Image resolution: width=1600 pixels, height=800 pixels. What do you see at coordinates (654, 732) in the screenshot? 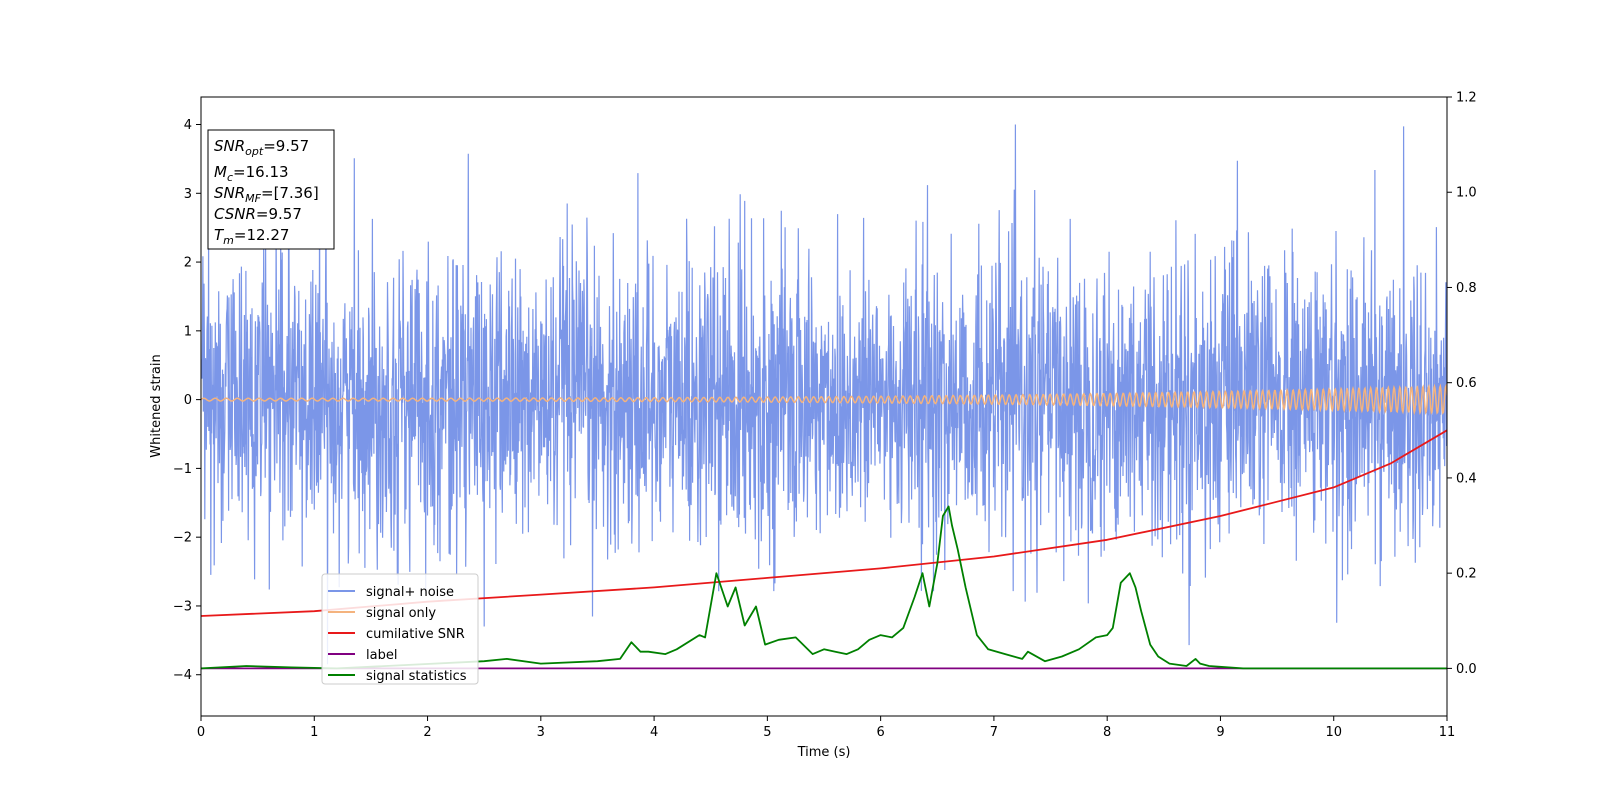
I see `x-tick-label: 4` at bounding box center [654, 732].